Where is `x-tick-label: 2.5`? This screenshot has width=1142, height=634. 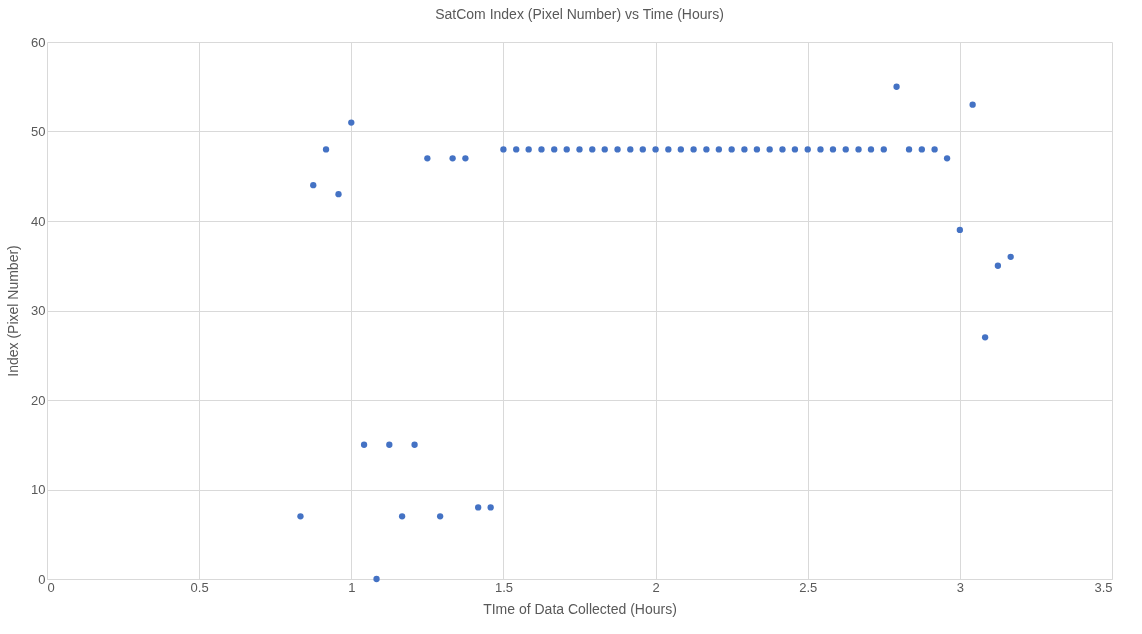 x-tick-label: 2.5 is located at coordinates (808, 587).